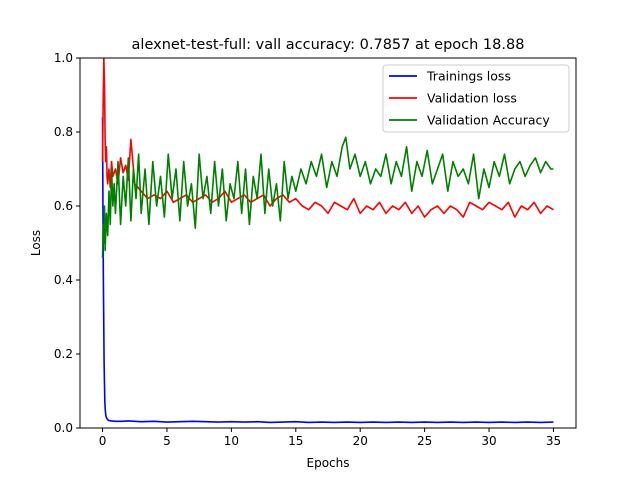  I want to click on x-axis: 0 5 10 15 20 25 30 35, so click(330, 438).